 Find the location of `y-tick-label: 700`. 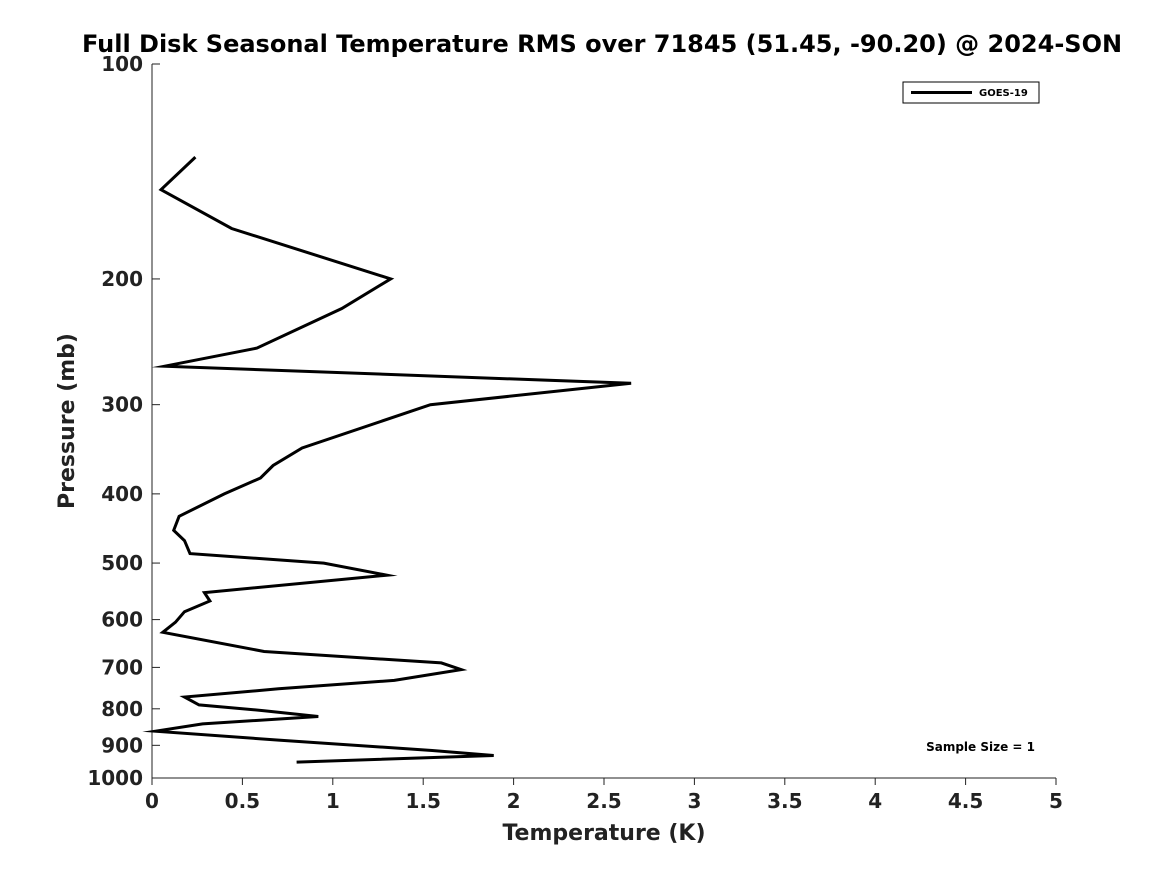

y-tick-label: 700 is located at coordinates (122, 667).